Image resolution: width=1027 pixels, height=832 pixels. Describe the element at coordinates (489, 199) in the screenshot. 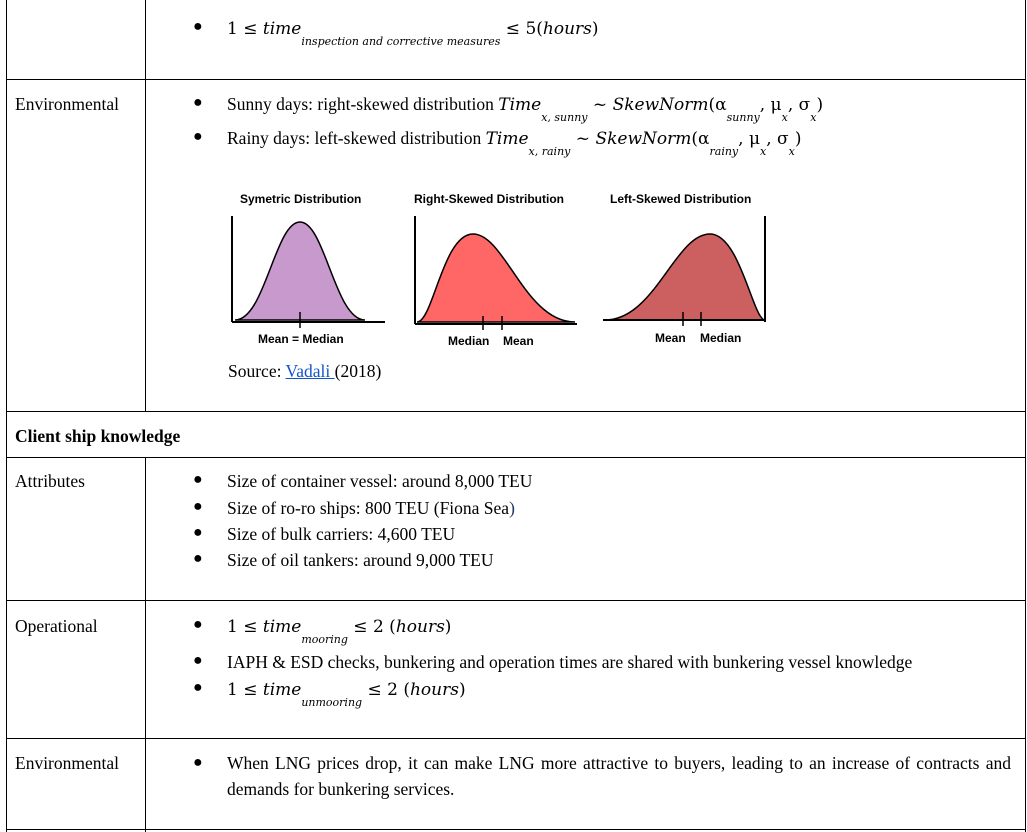

I see `right-skewed-title: Right-Skewed Distribution` at that location.